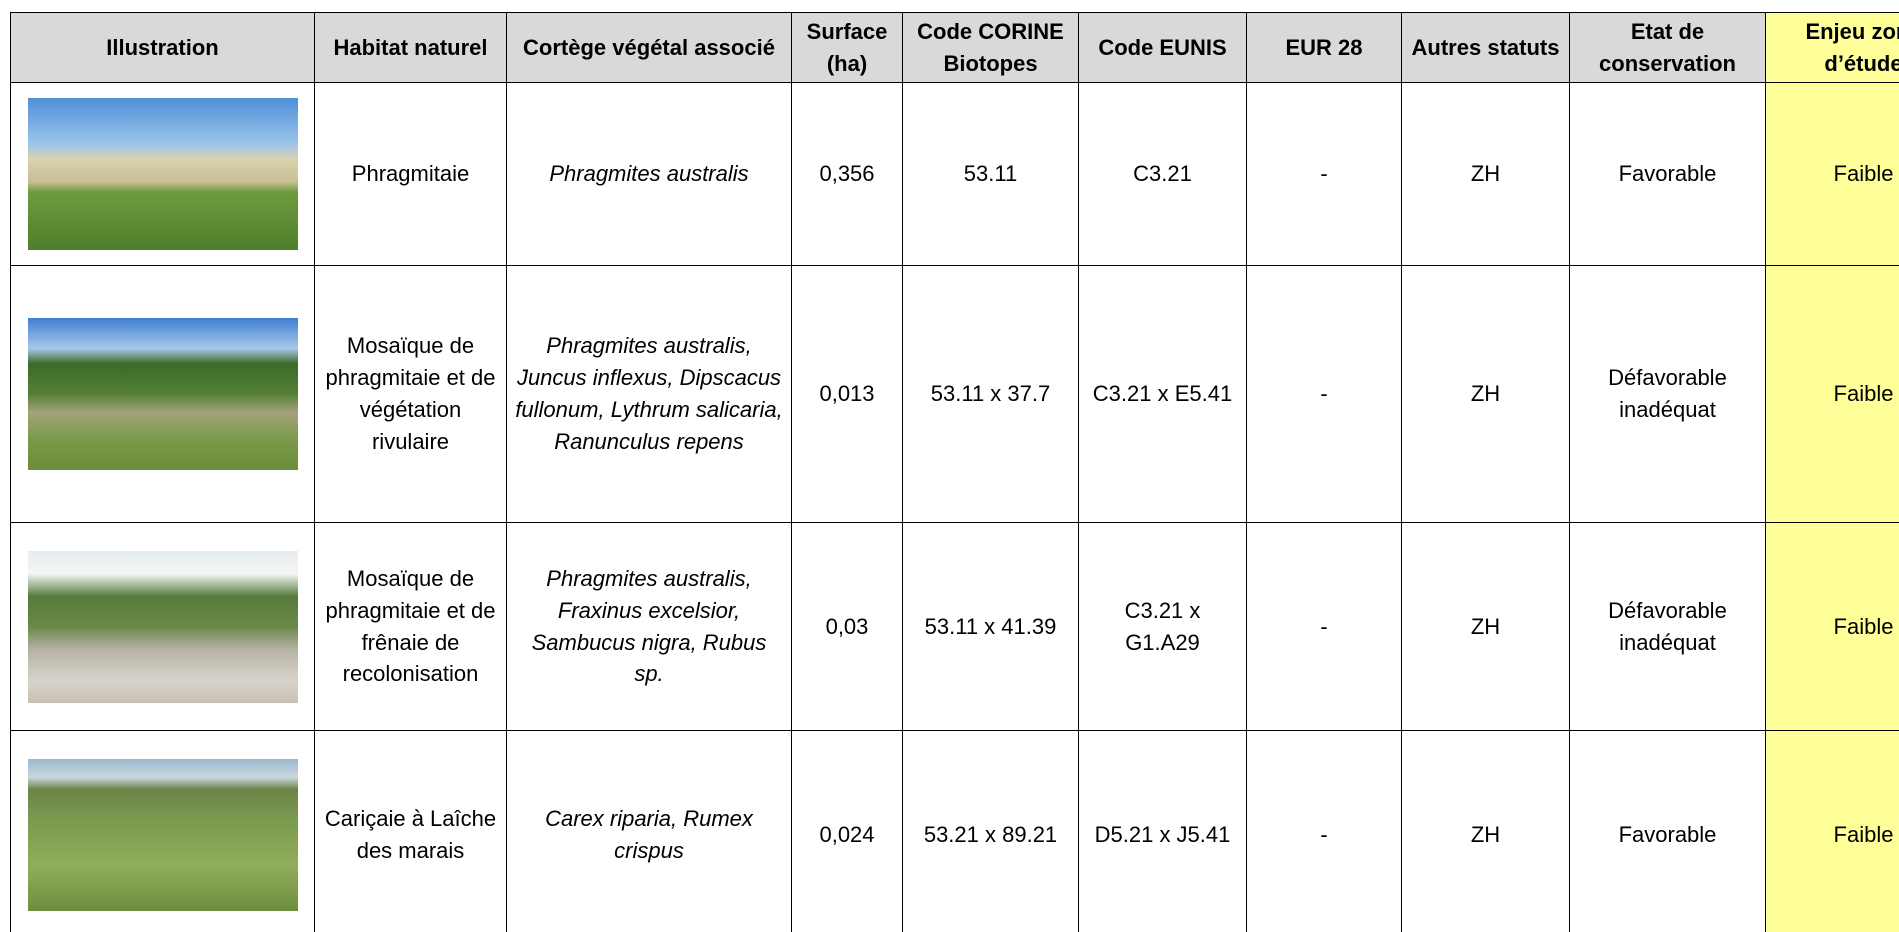 The height and width of the screenshot is (932, 1899). I want to click on column-header: Habitat naturel, so click(410, 47).